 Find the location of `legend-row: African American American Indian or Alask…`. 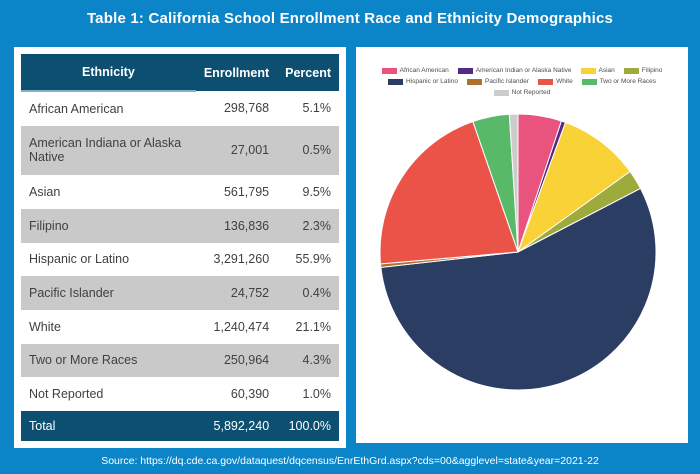

legend-row: African American American Indian or Alask… is located at coordinates (522, 70).